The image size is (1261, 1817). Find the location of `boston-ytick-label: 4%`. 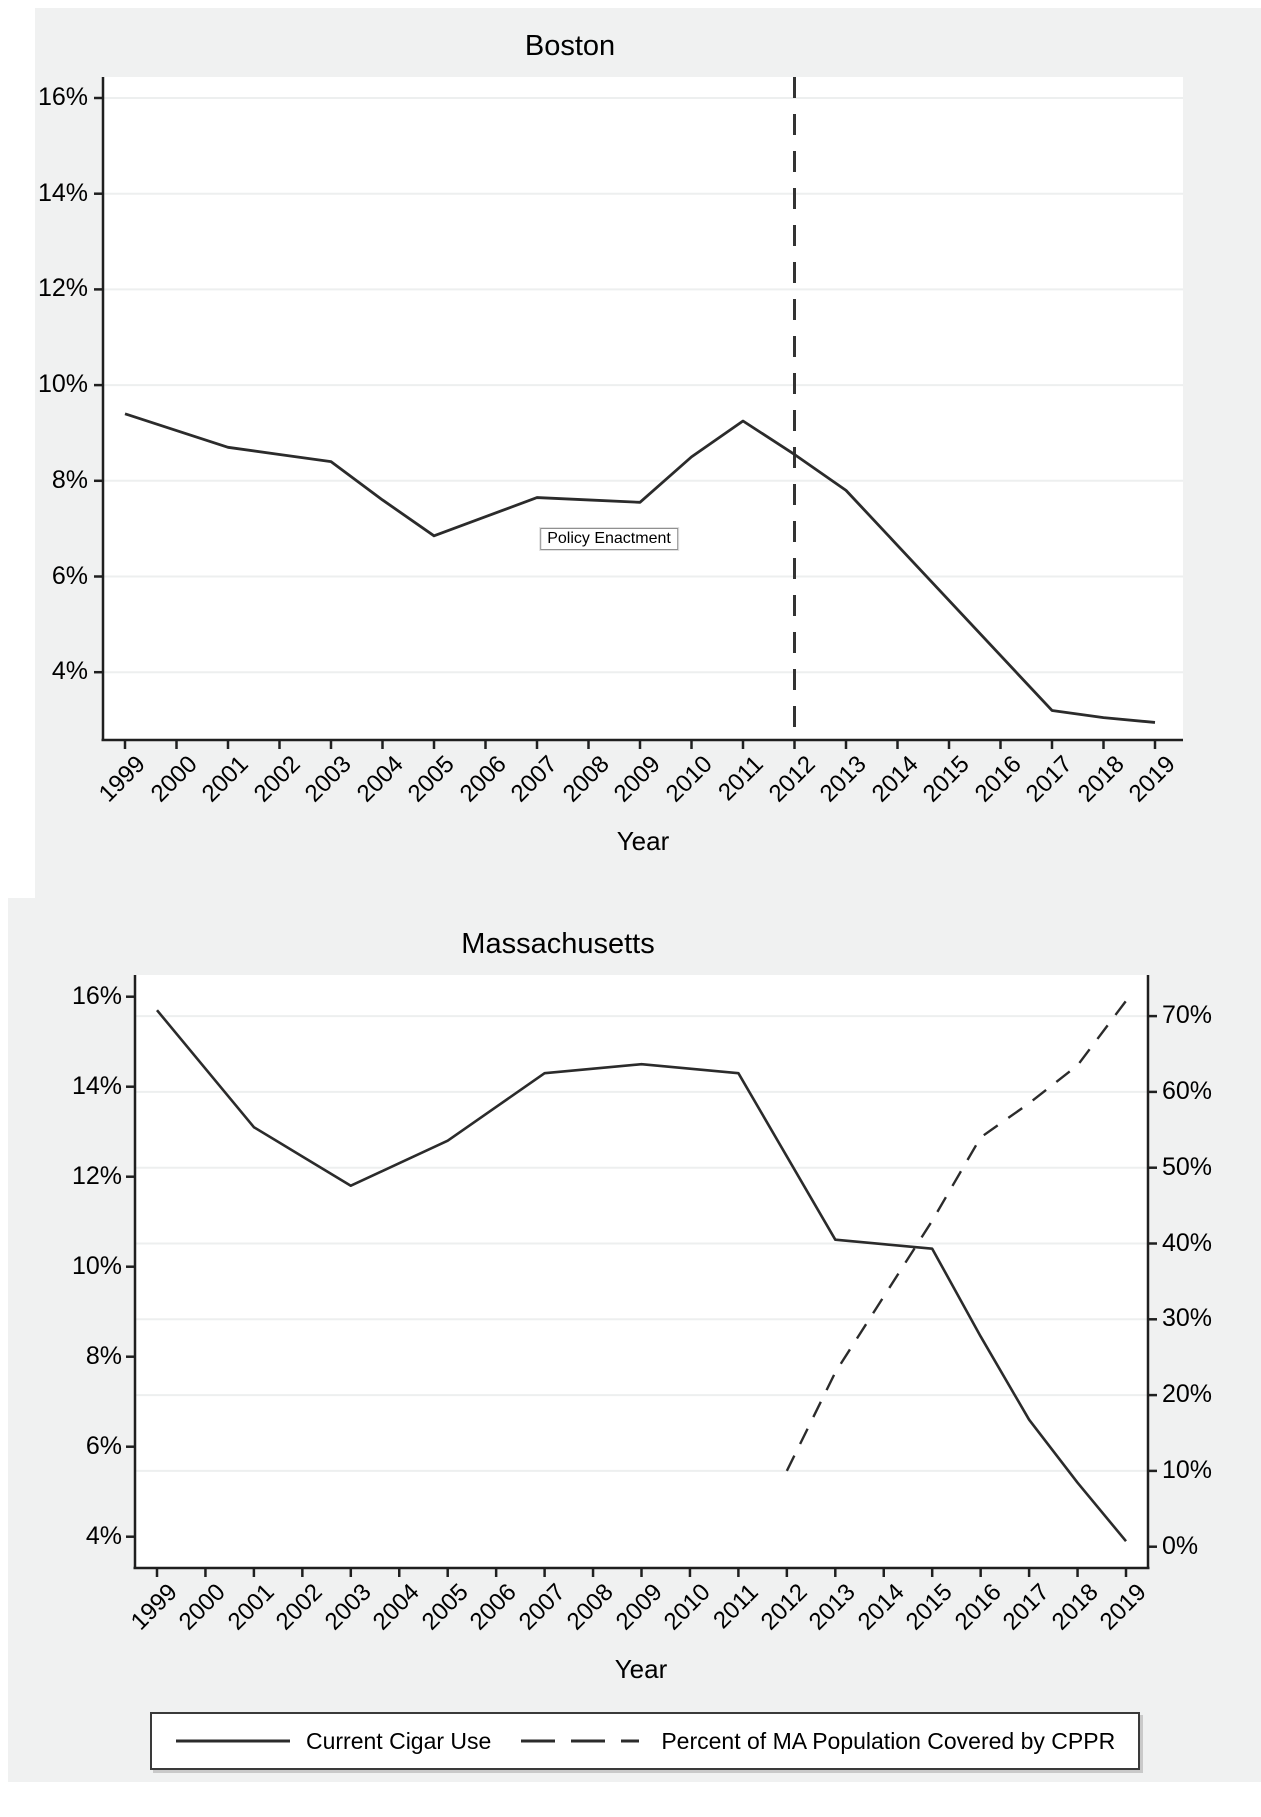

boston-ytick-label: 4% is located at coordinates (69, 671).